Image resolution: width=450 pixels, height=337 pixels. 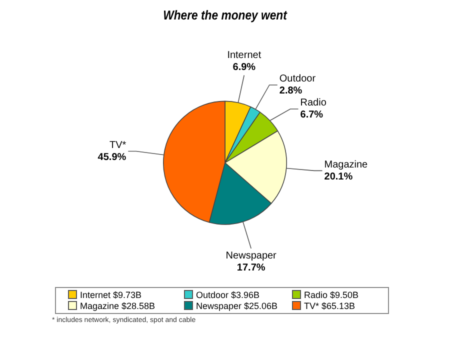 I want to click on text: 17.7%, so click(x=251, y=268).